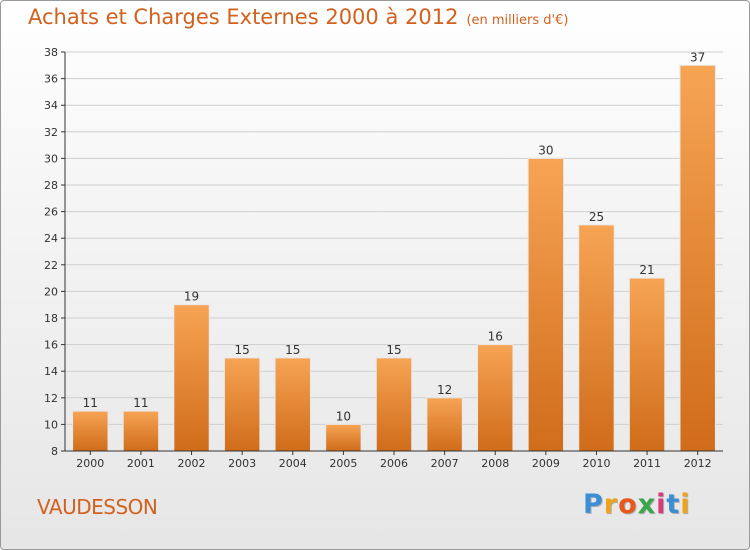 The image size is (750, 550). What do you see at coordinates (647, 504) in the screenshot?
I see `logo-letter: x` at bounding box center [647, 504].